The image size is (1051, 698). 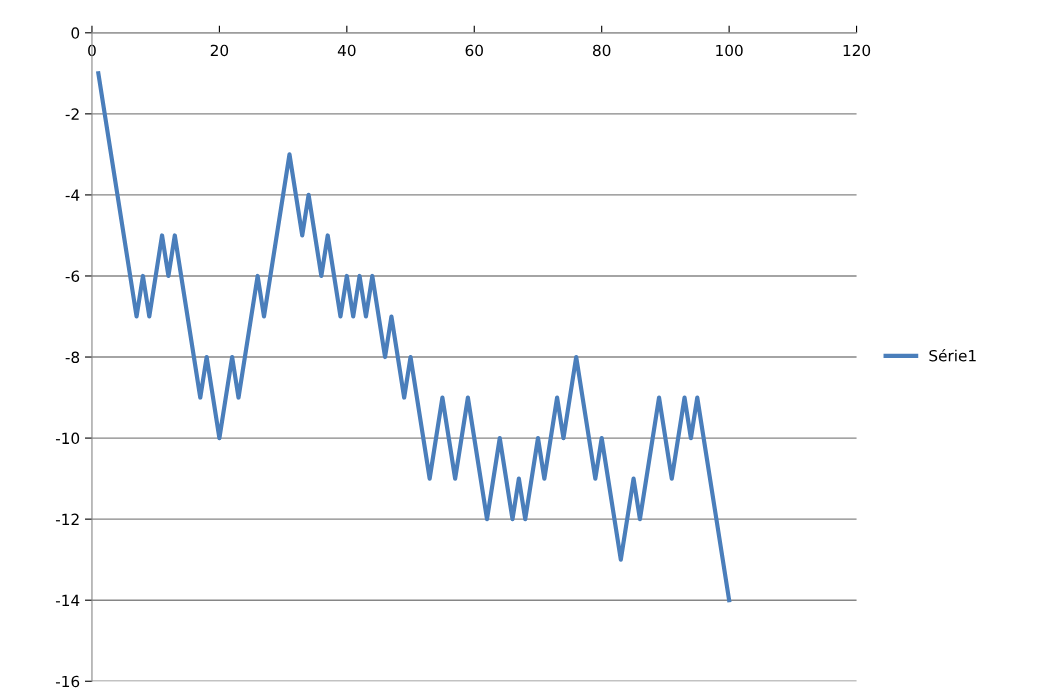 What do you see at coordinates (75, 33) in the screenshot?
I see `y-tick-label: 0` at bounding box center [75, 33].